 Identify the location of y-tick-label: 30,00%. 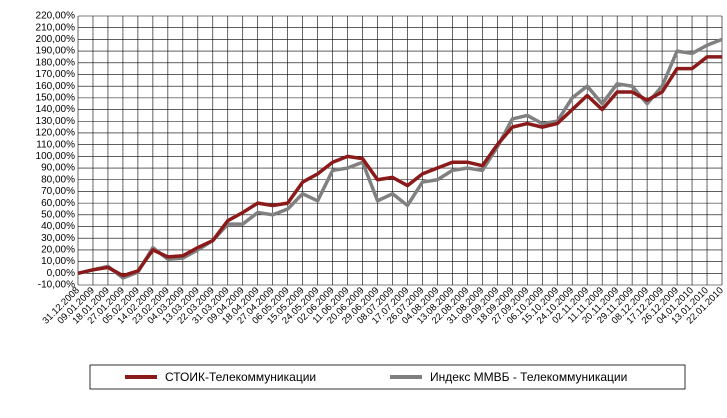
(58, 238).